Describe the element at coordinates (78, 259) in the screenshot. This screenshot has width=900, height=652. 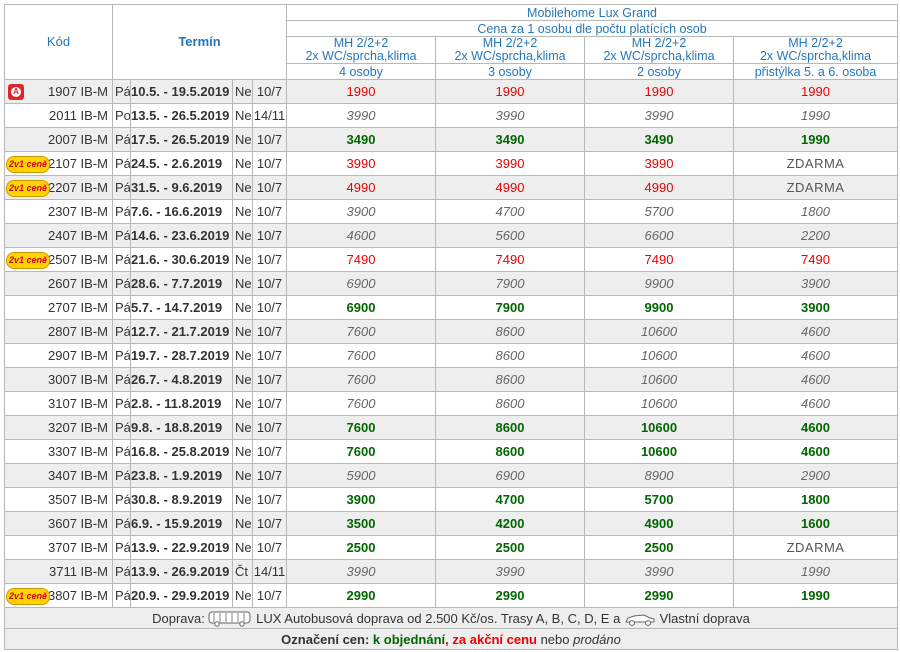
I see `row-code-text: 2507 IB-M` at that location.